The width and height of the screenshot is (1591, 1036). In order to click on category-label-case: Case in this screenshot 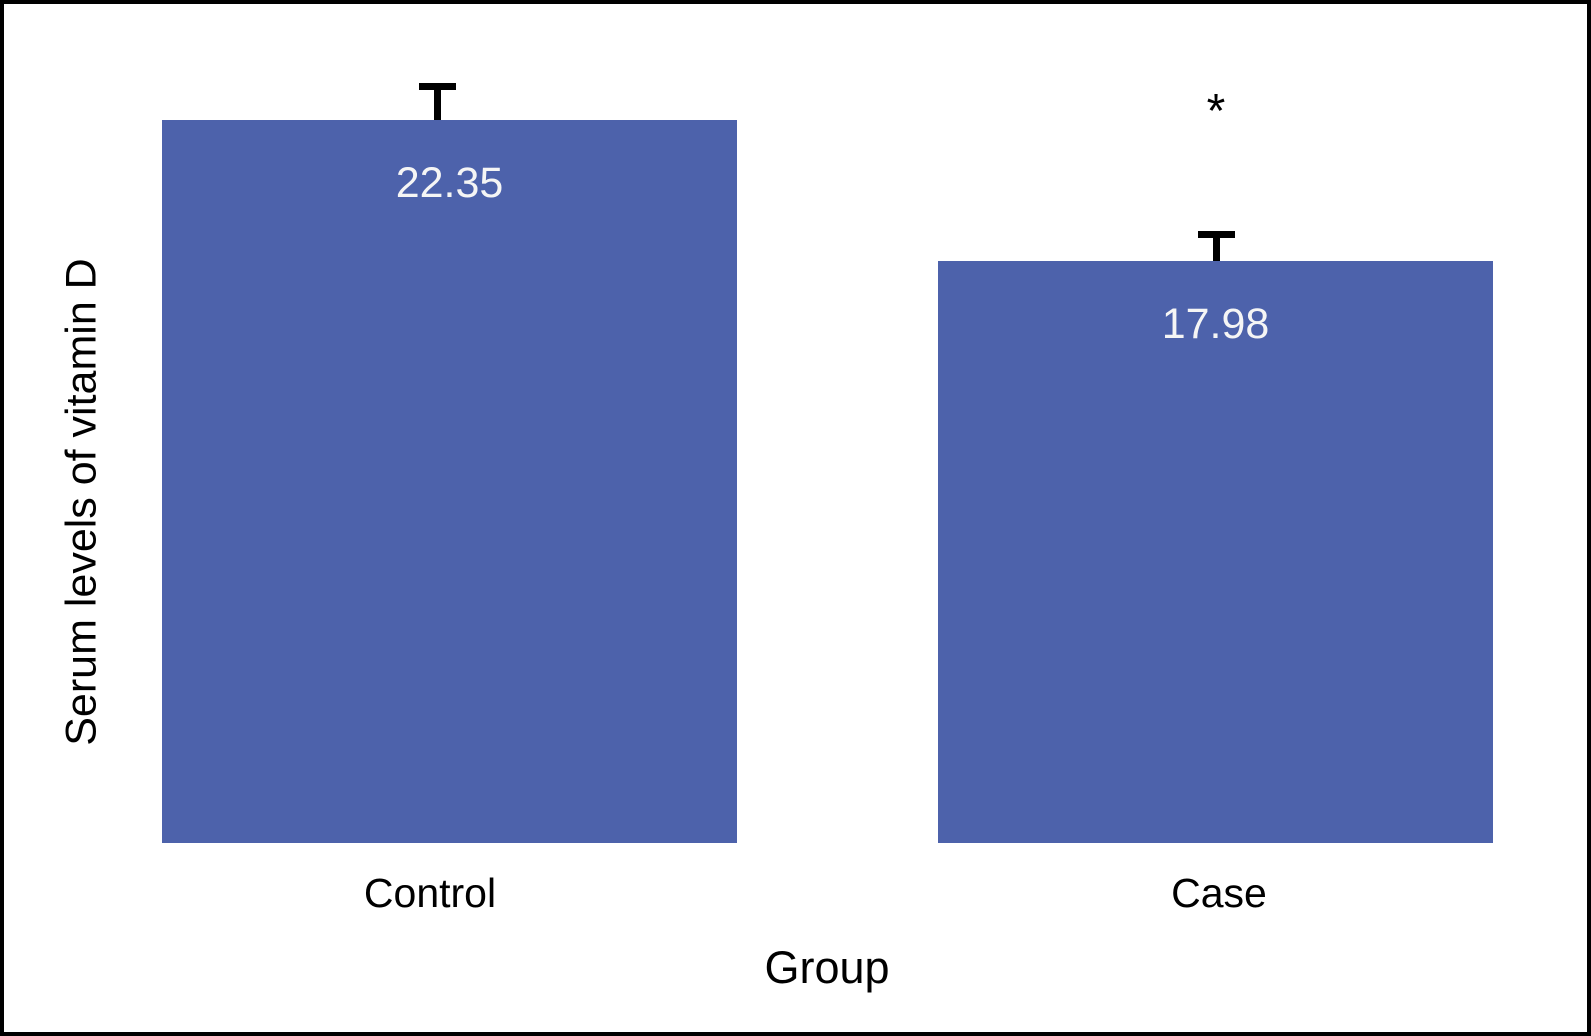, I will do `click(1219, 893)`.